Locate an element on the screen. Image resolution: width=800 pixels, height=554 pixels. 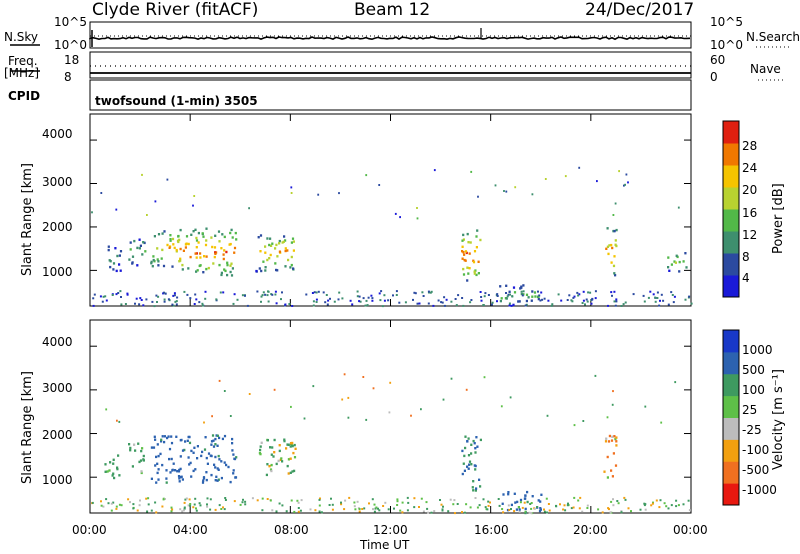
p1-ytick: 2000 is located at coordinates (57, 227).